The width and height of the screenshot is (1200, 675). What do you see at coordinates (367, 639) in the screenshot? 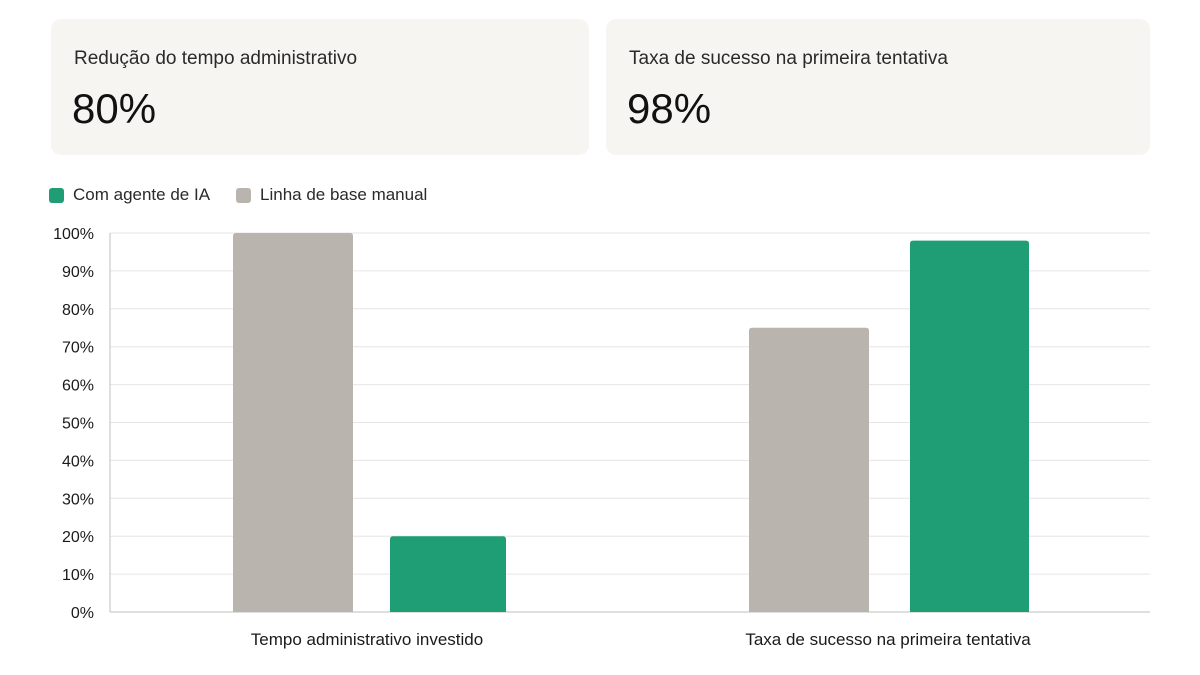
I see `x-category-label: Tempo administrativo investido` at bounding box center [367, 639].